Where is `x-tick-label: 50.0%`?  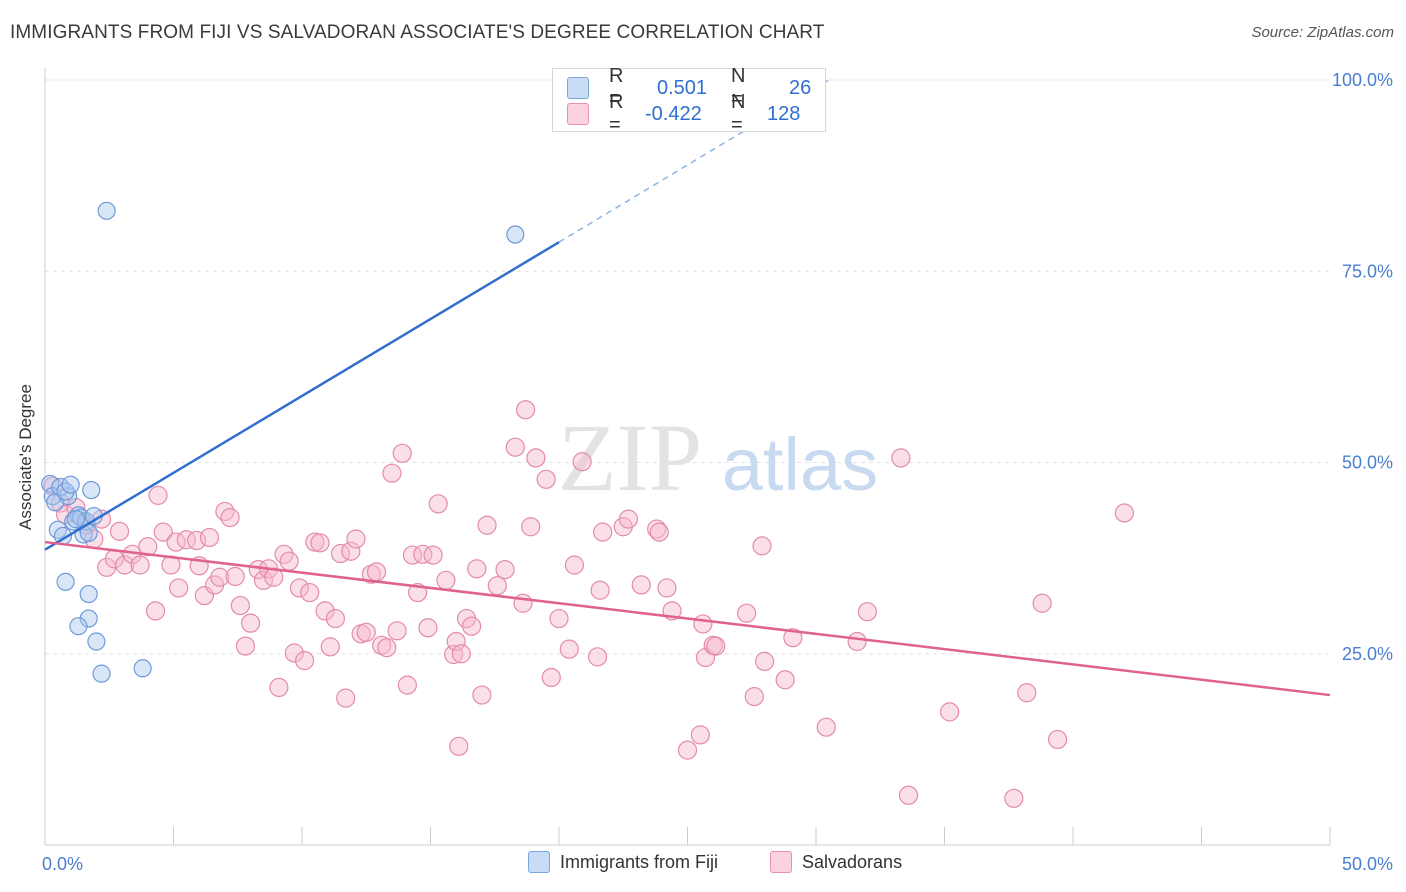
x-tick-label: 50.0% is located at coordinates (1367, 864).